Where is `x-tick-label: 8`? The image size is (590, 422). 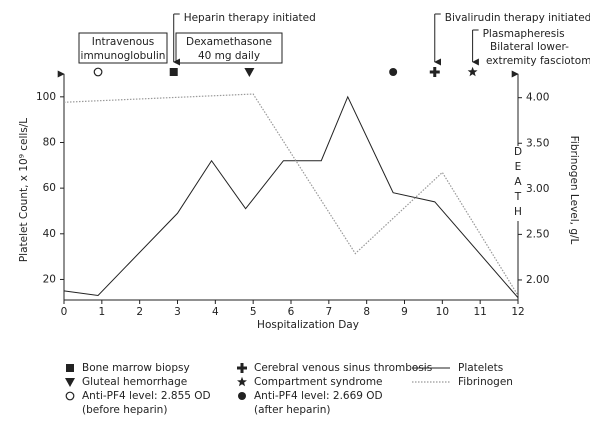
x-tick-label: 8 is located at coordinates (366, 312).